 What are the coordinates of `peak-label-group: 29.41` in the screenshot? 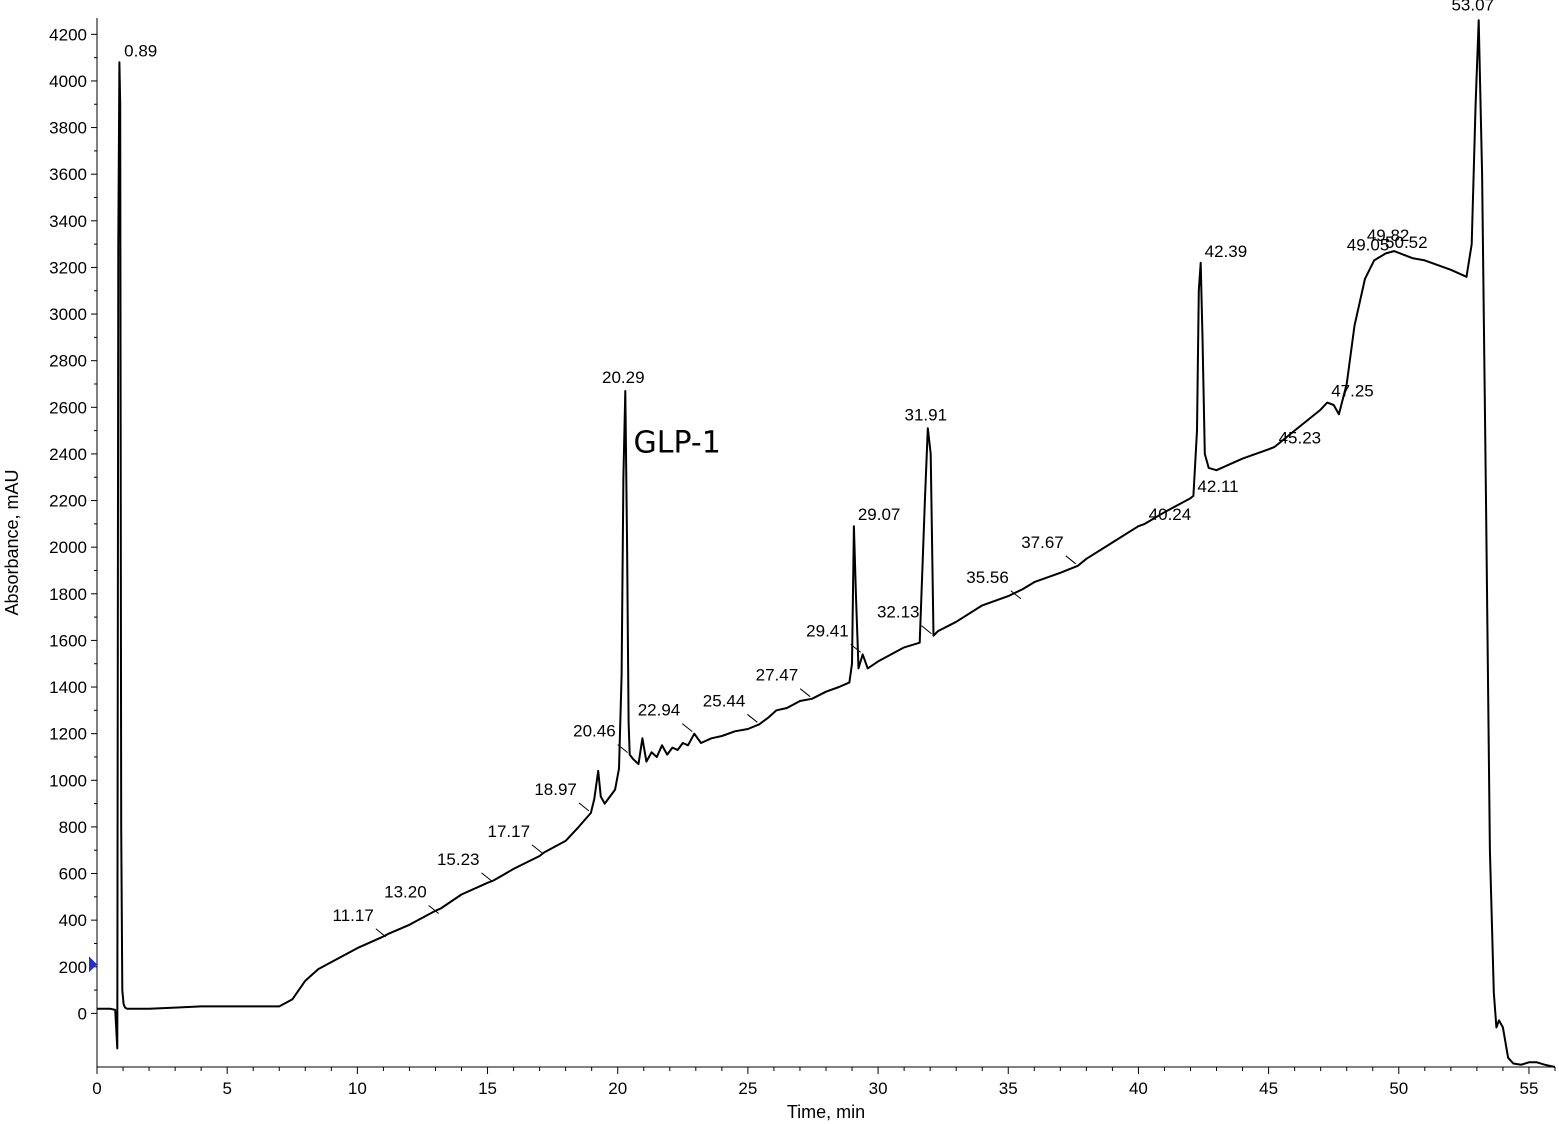 It's located at (834, 637).